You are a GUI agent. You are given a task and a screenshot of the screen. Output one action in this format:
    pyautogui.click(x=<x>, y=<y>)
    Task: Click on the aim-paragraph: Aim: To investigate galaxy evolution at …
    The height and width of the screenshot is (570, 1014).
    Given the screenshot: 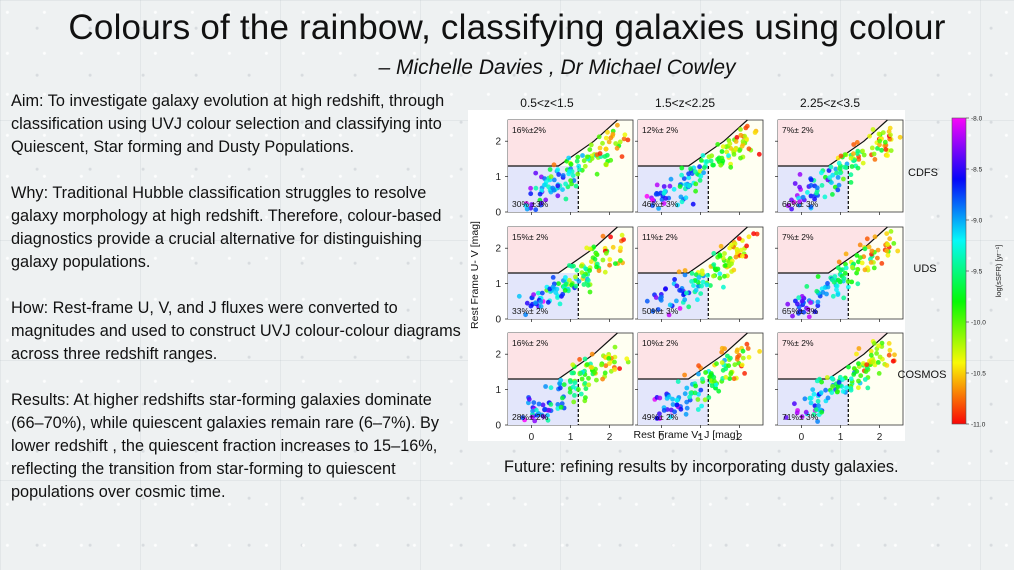 What is the action you would take?
    pyautogui.click(x=228, y=124)
    